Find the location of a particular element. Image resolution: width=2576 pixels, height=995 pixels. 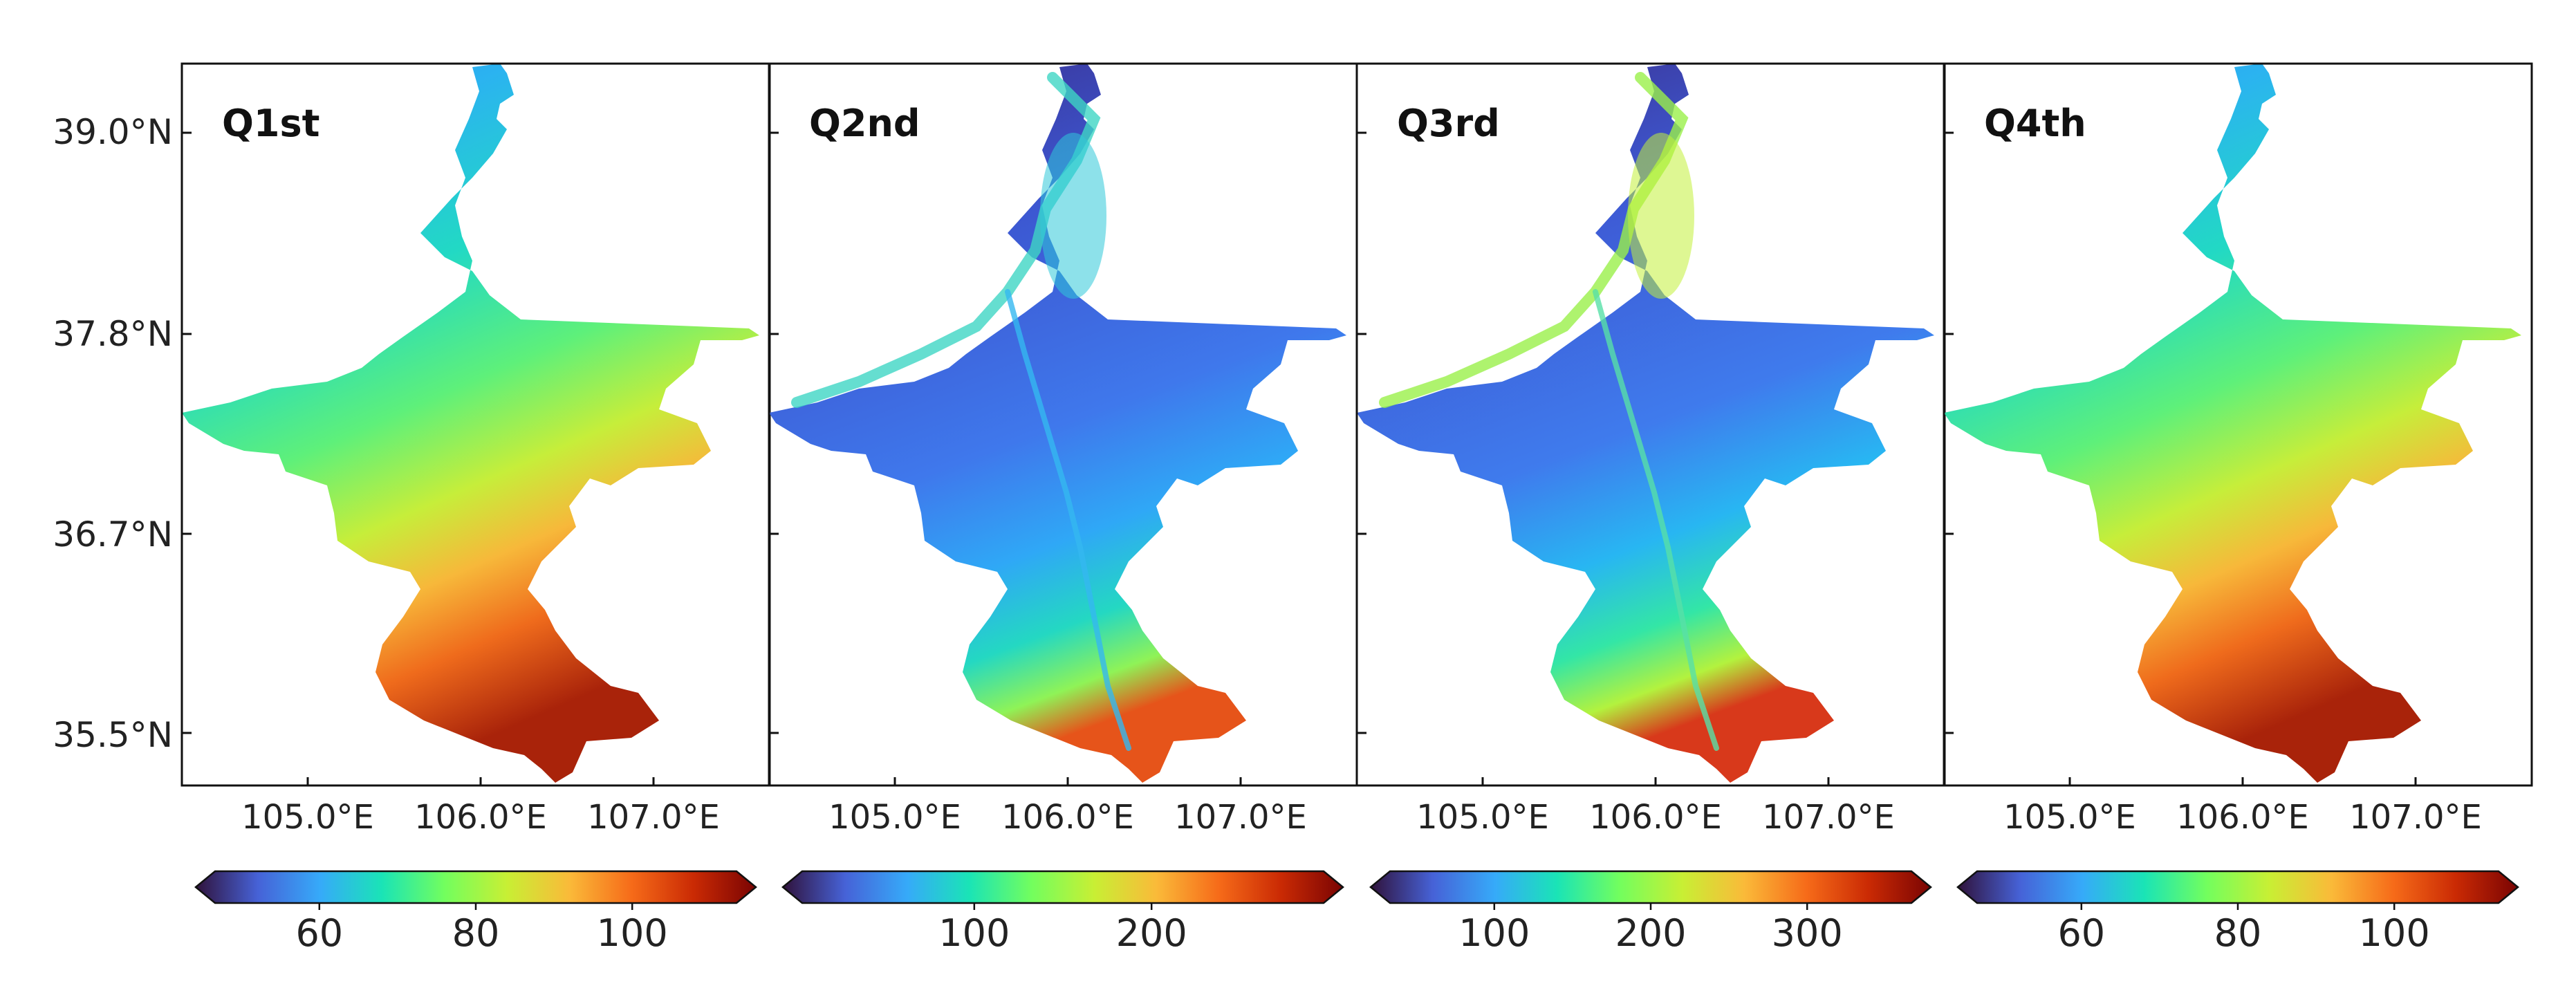

lat-label: 35.5°N is located at coordinates (113, 735).